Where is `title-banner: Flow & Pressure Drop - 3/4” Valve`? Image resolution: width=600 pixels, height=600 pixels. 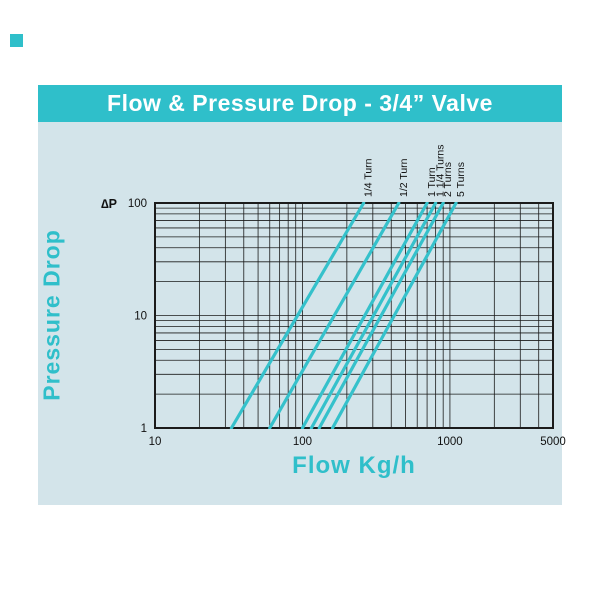
title-banner: Flow & Pressure Drop - 3/4” Valve is located at coordinates (300, 103).